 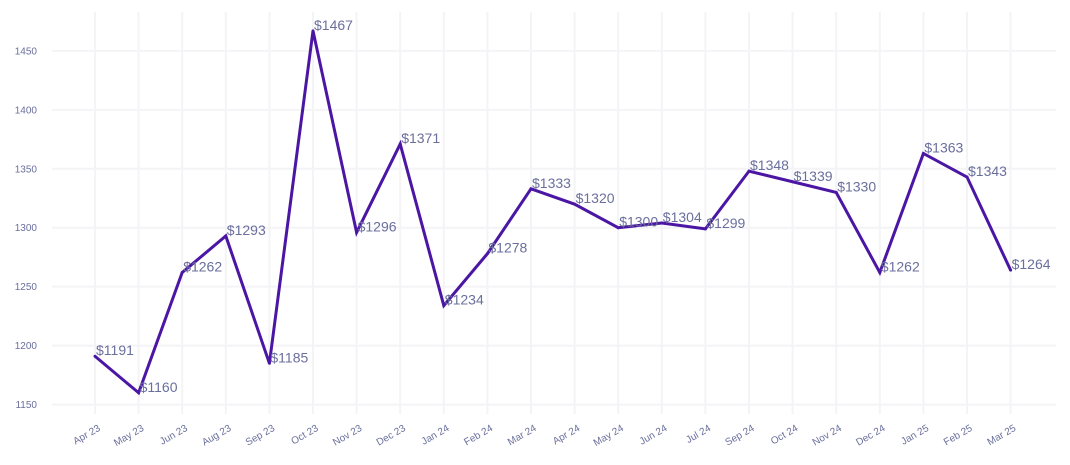 I want to click on data-label: $1191, so click(x=115, y=350).